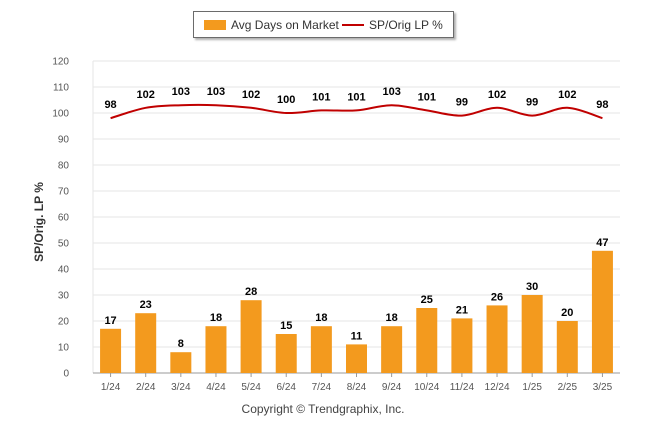  I want to click on bar-data-label: 8, so click(181, 344).